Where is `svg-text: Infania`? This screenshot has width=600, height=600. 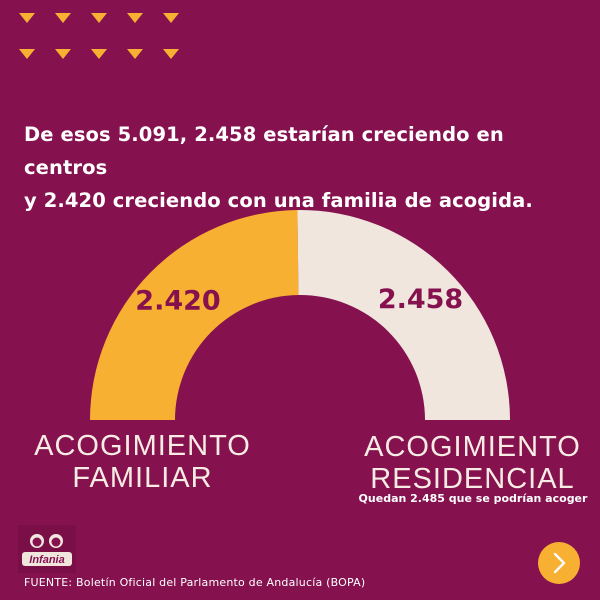
svg-text: Infania is located at coordinates (46, 560).